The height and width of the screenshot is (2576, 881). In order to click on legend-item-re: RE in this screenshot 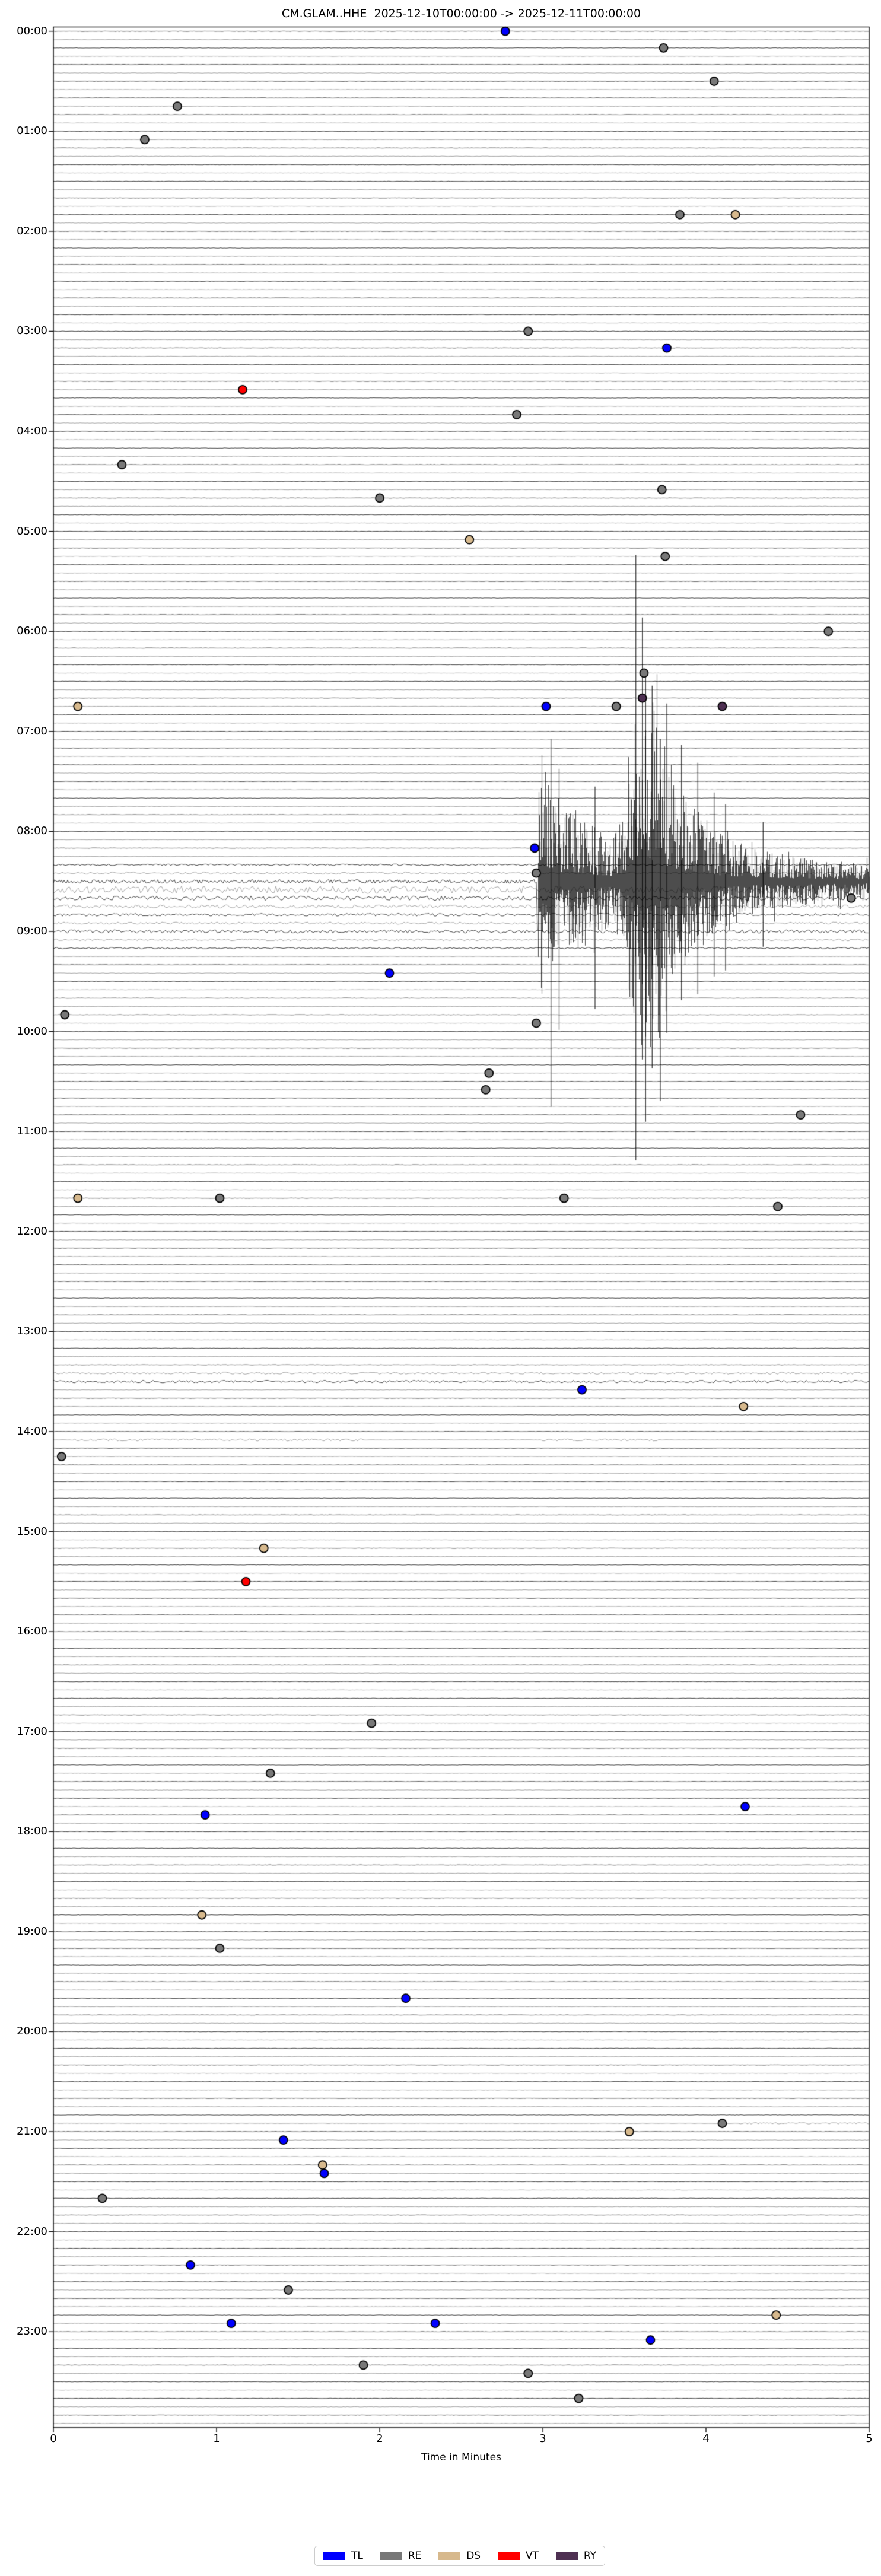, I will do `click(401, 2556)`.